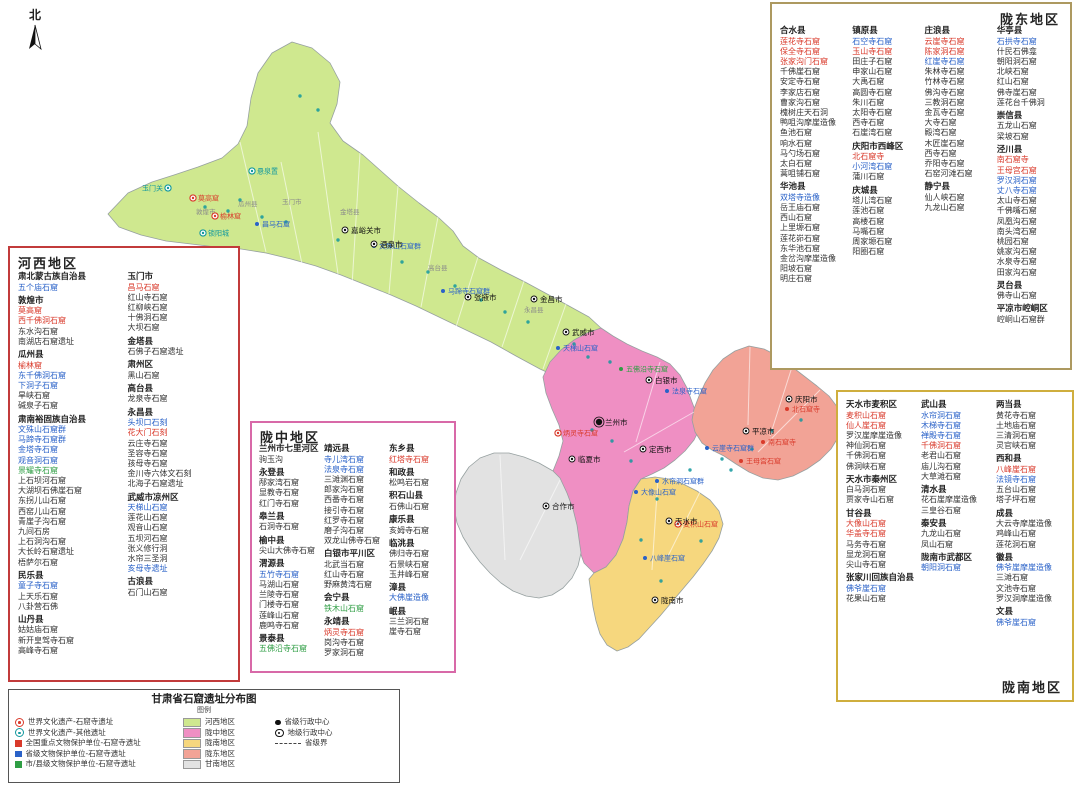  Describe the element at coordinates (438, 267) in the screenshot. I see `county-label: 高台县` at that location.